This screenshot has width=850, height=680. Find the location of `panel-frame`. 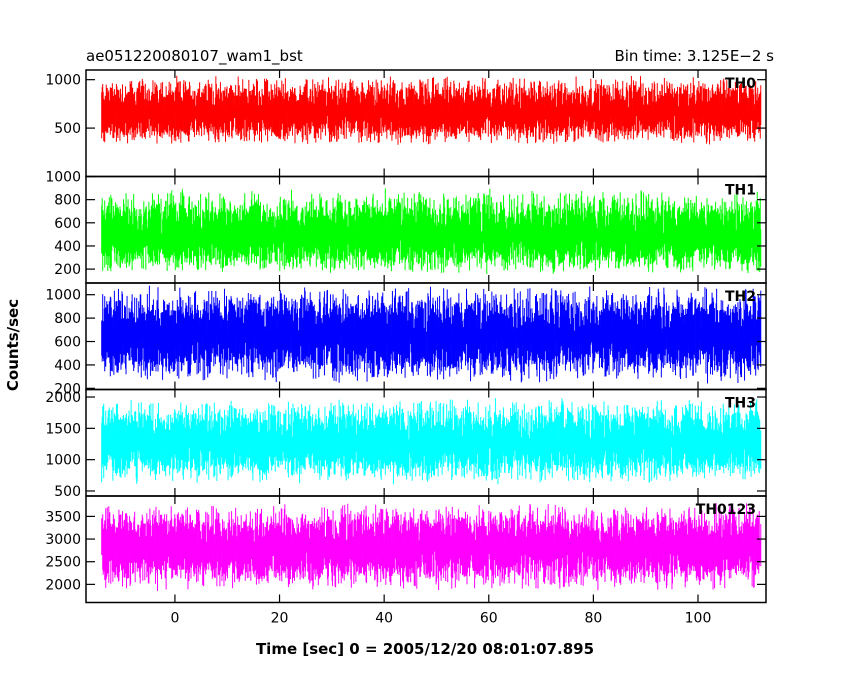

panel-frame is located at coordinates (426, 549).